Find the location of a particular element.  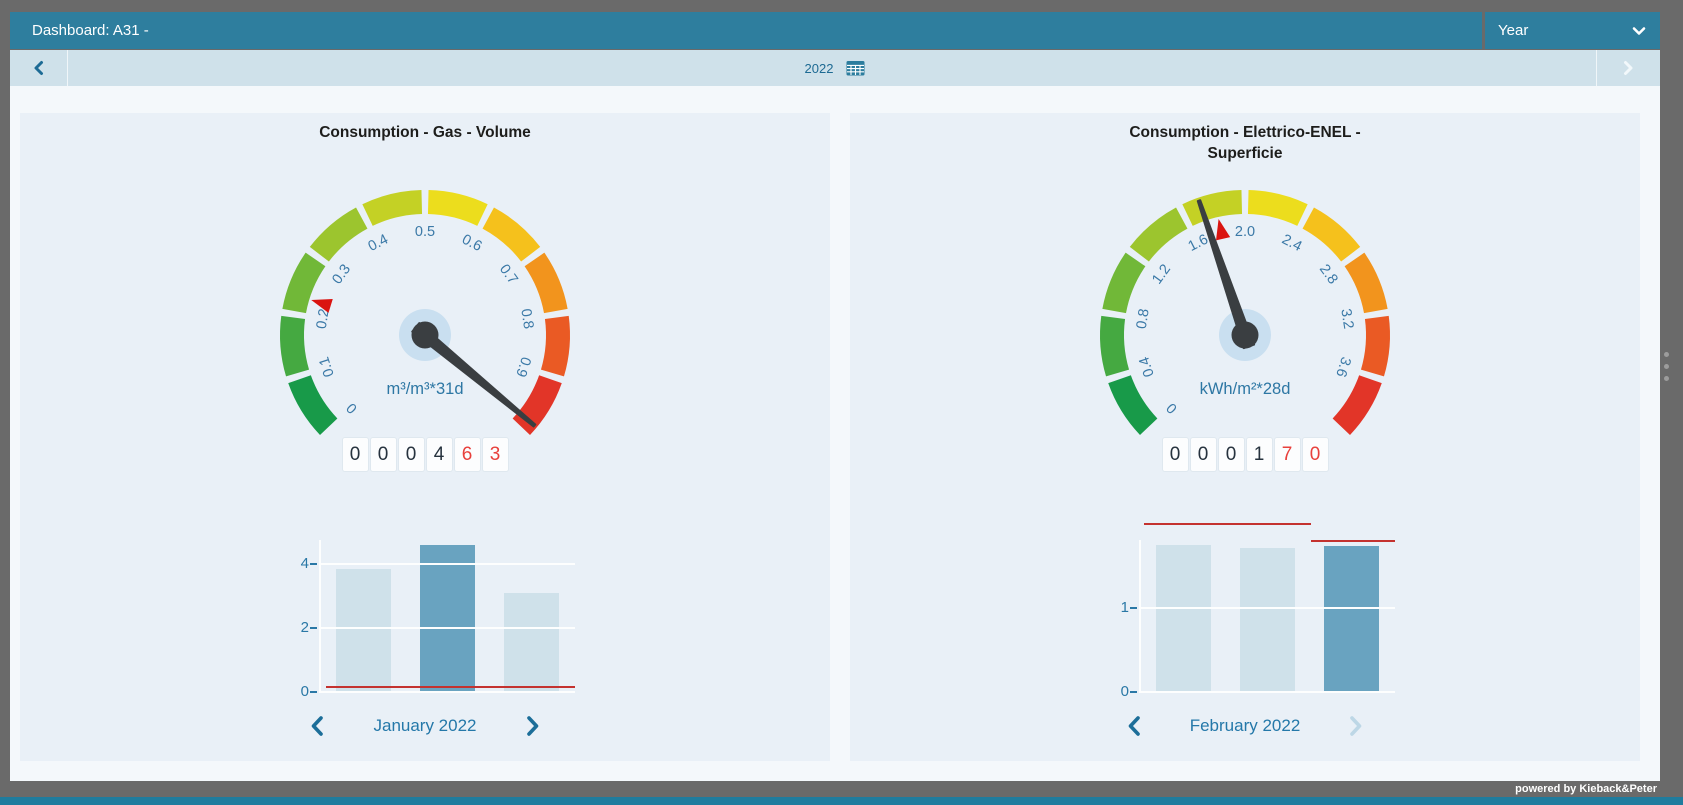

scroll-handle-dots is located at coordinates (1666, 366).